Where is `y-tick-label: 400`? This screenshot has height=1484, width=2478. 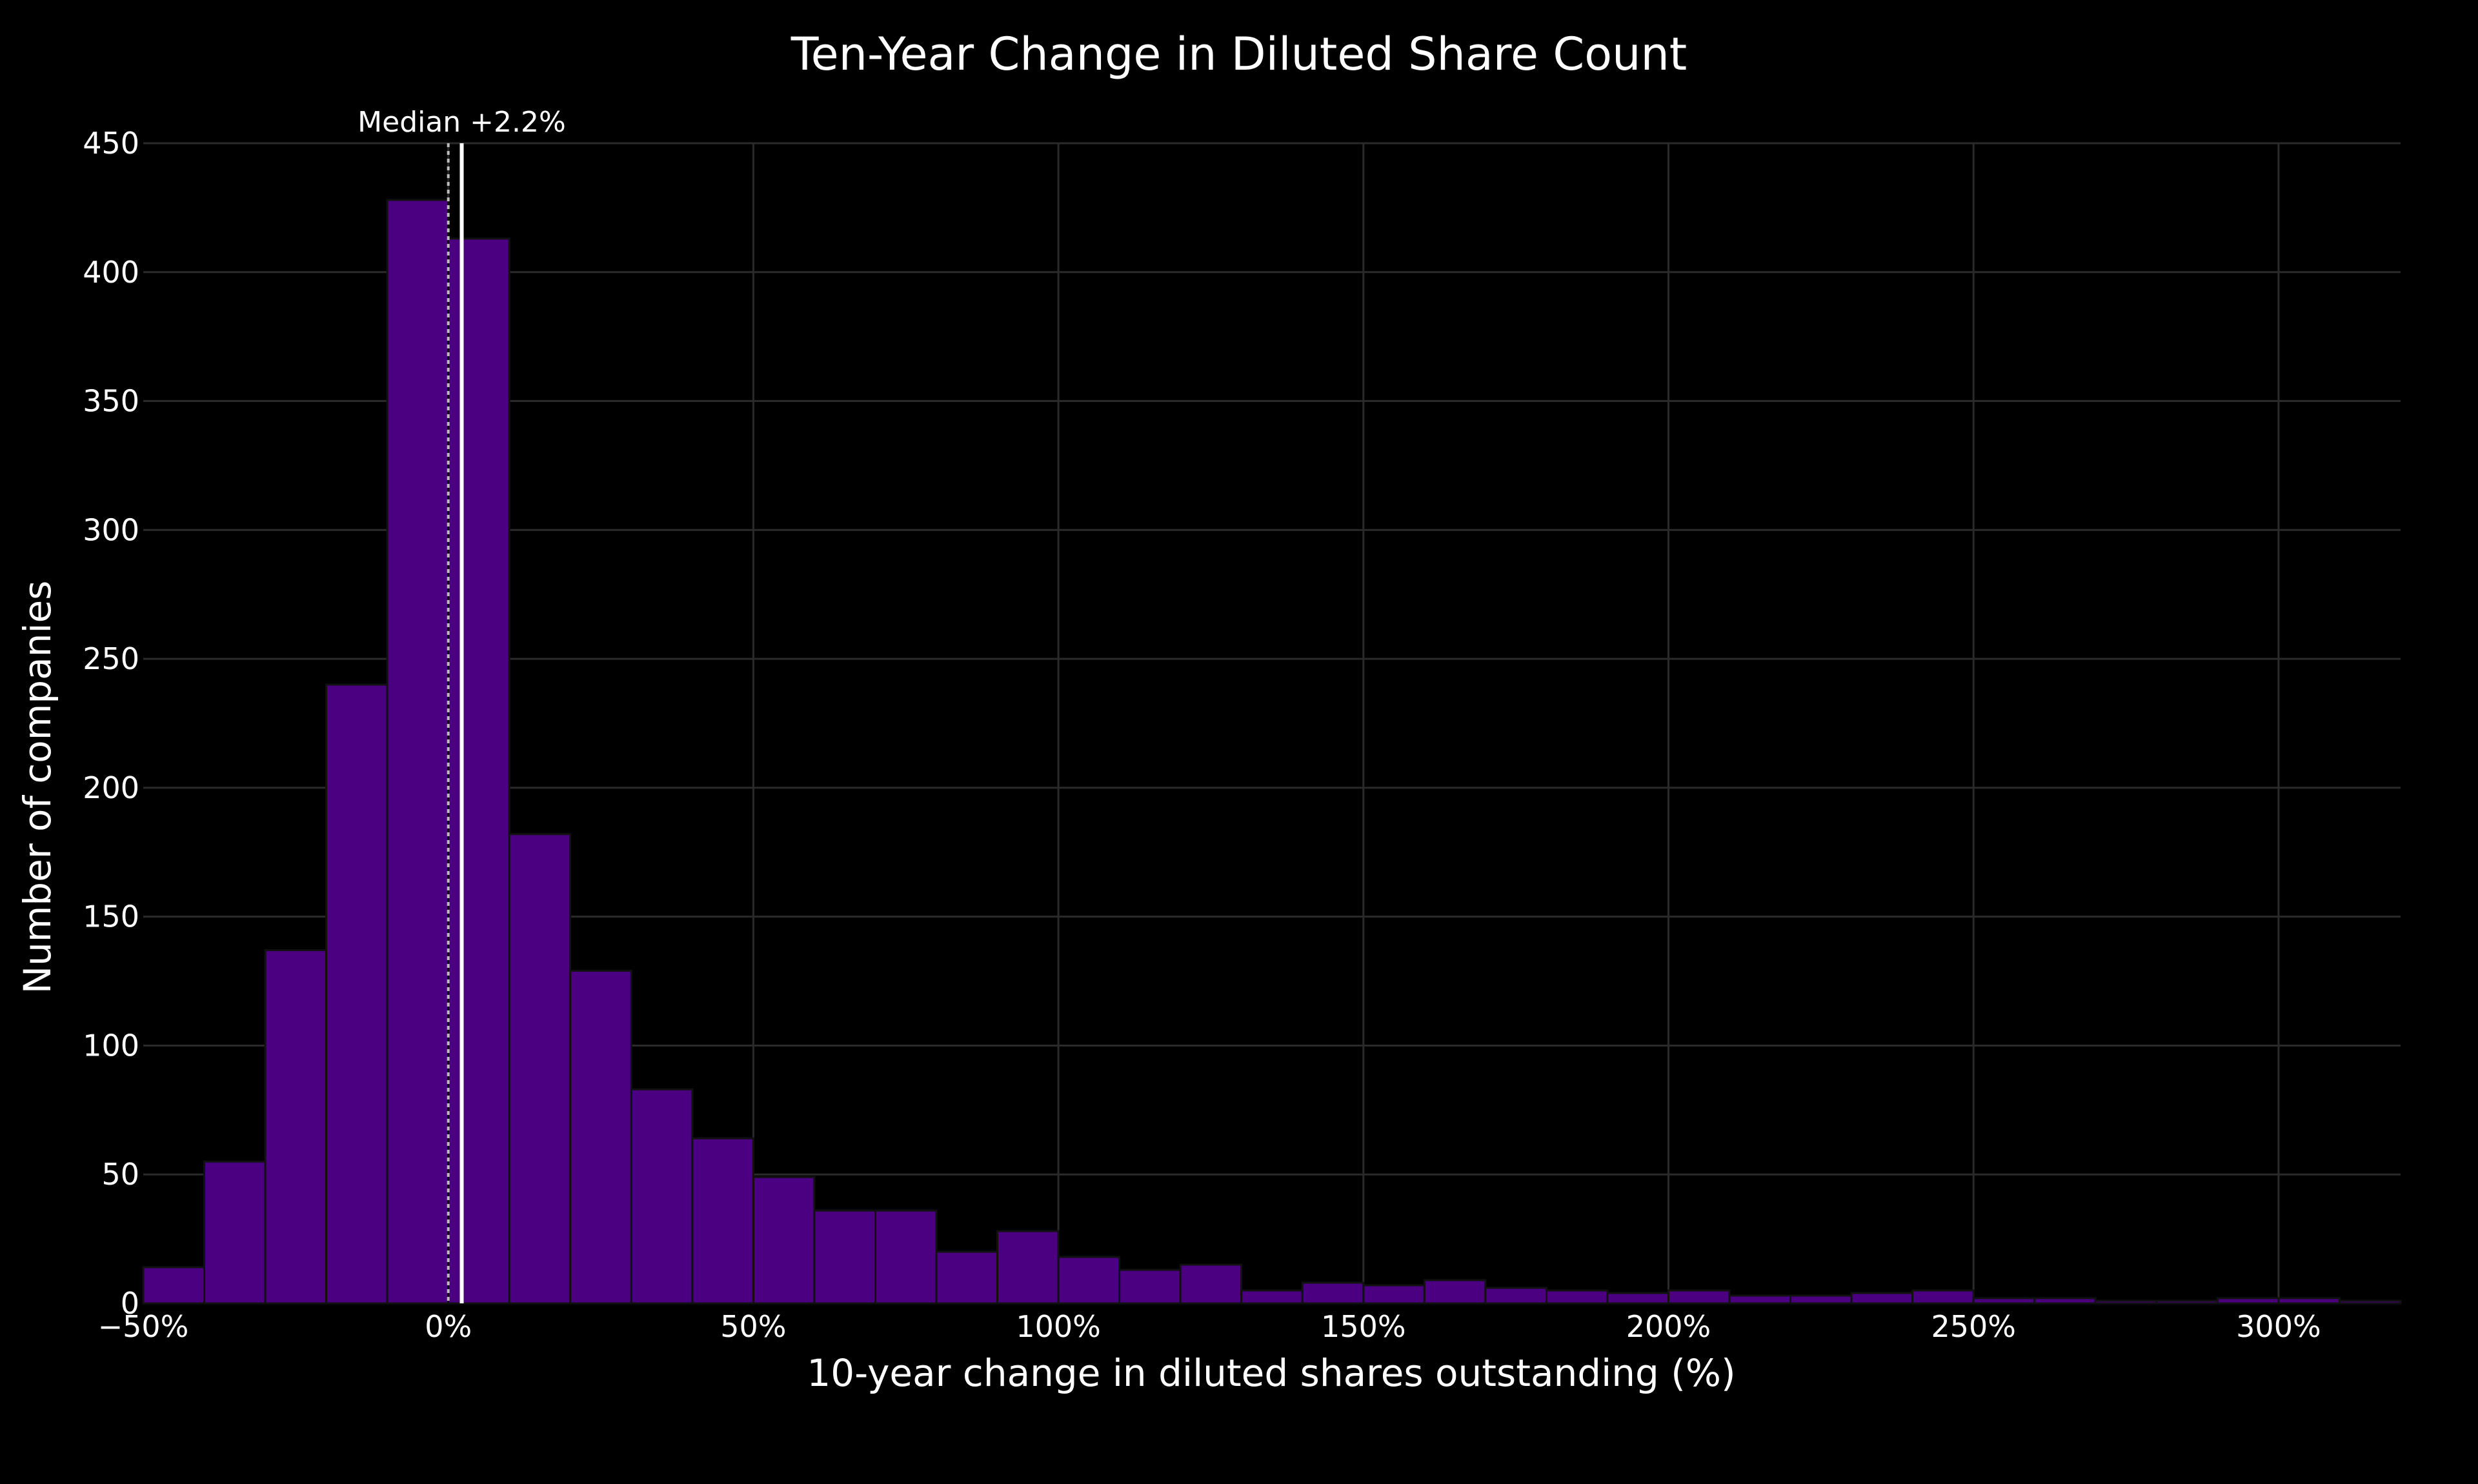 y-tick-label: 400 is located at coordinates (111, 273).